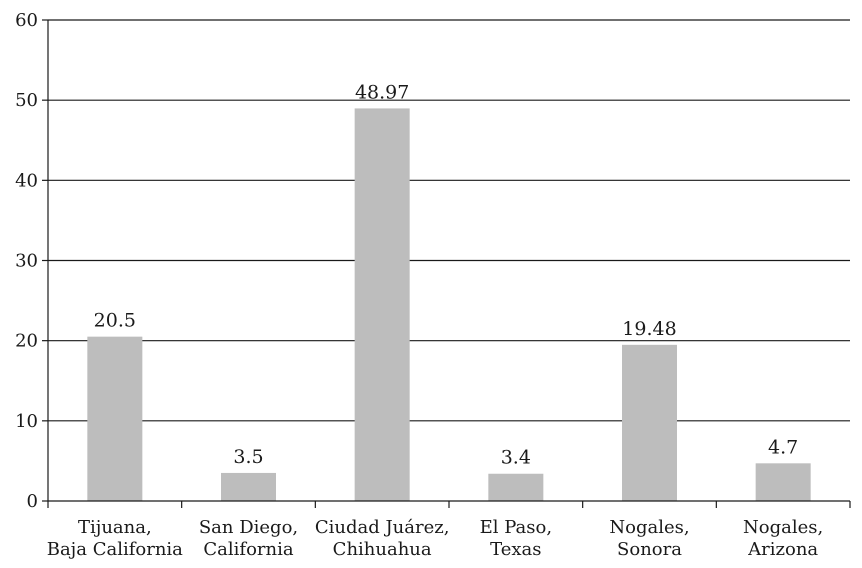  I want to click on x-category-label: Chihuahua, so click(382, 549).